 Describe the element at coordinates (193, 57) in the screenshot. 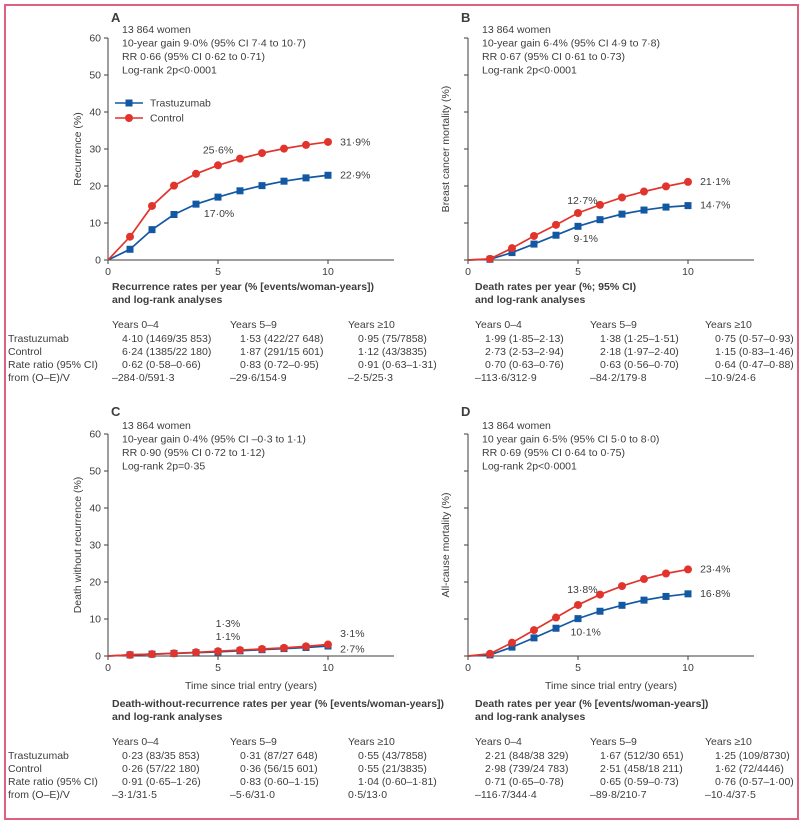

I see `stats-line: RR 0·66 (95% CI 0·62 to 0·71)` at that location.